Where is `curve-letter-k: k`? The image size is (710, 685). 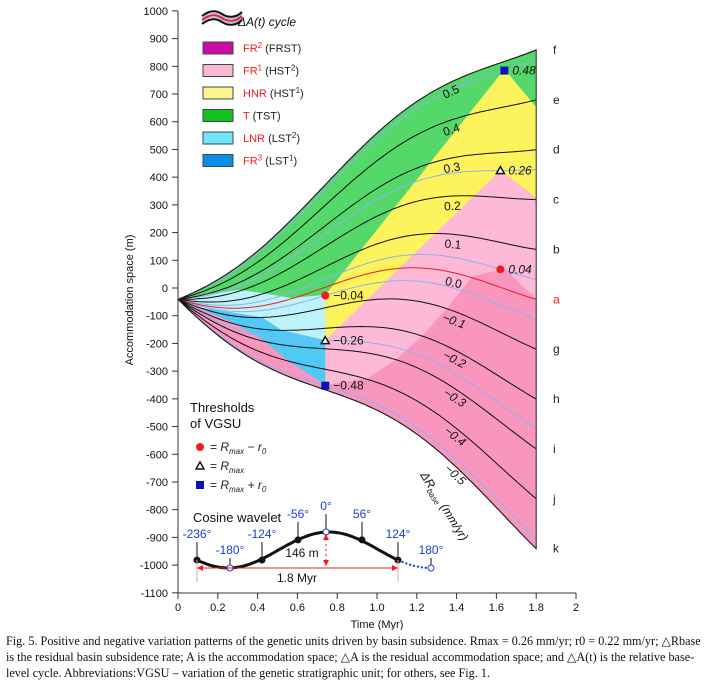 curve-letter-k: k is located at coordinates (556, 549).